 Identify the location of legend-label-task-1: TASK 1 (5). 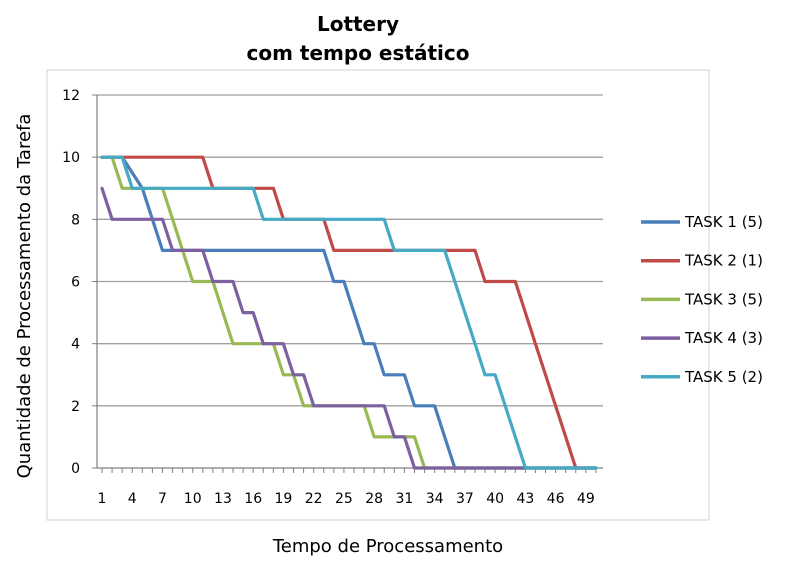
(723, 222).